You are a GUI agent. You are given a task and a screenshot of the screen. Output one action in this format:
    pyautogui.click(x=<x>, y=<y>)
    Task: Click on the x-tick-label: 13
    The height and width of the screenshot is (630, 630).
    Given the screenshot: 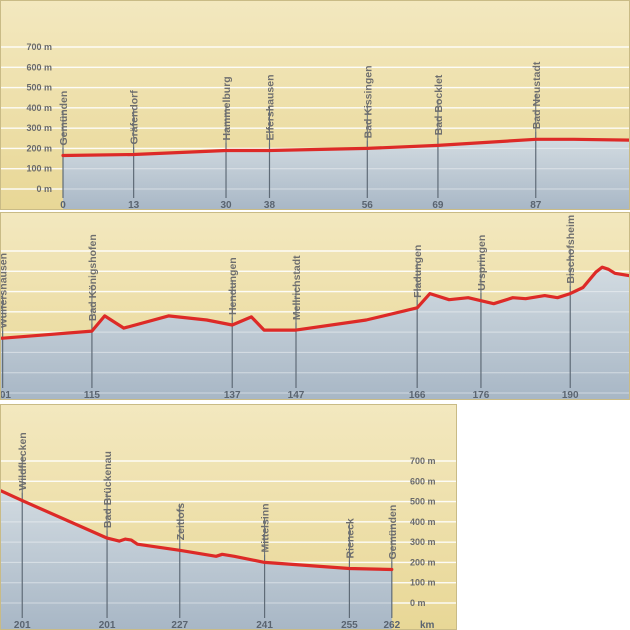 What is the action you would take?
    pyautogui.click(x=134, y=205)
    